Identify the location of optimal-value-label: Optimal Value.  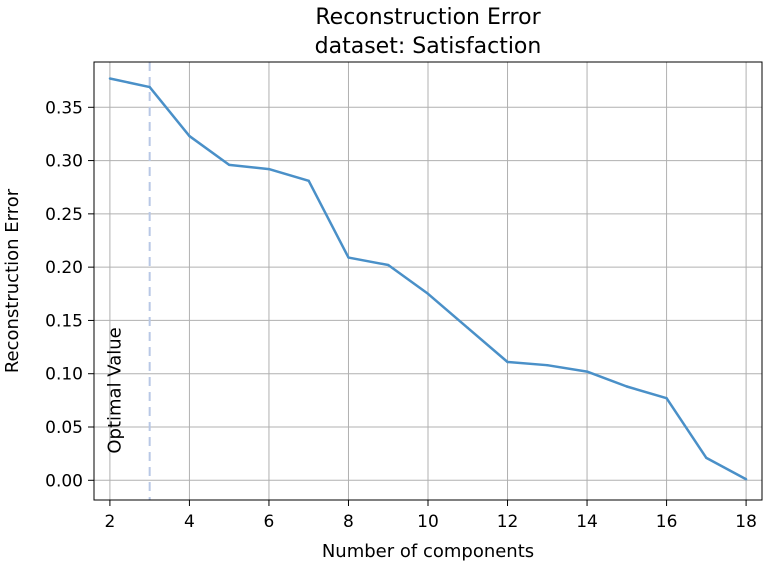
(114, 390).